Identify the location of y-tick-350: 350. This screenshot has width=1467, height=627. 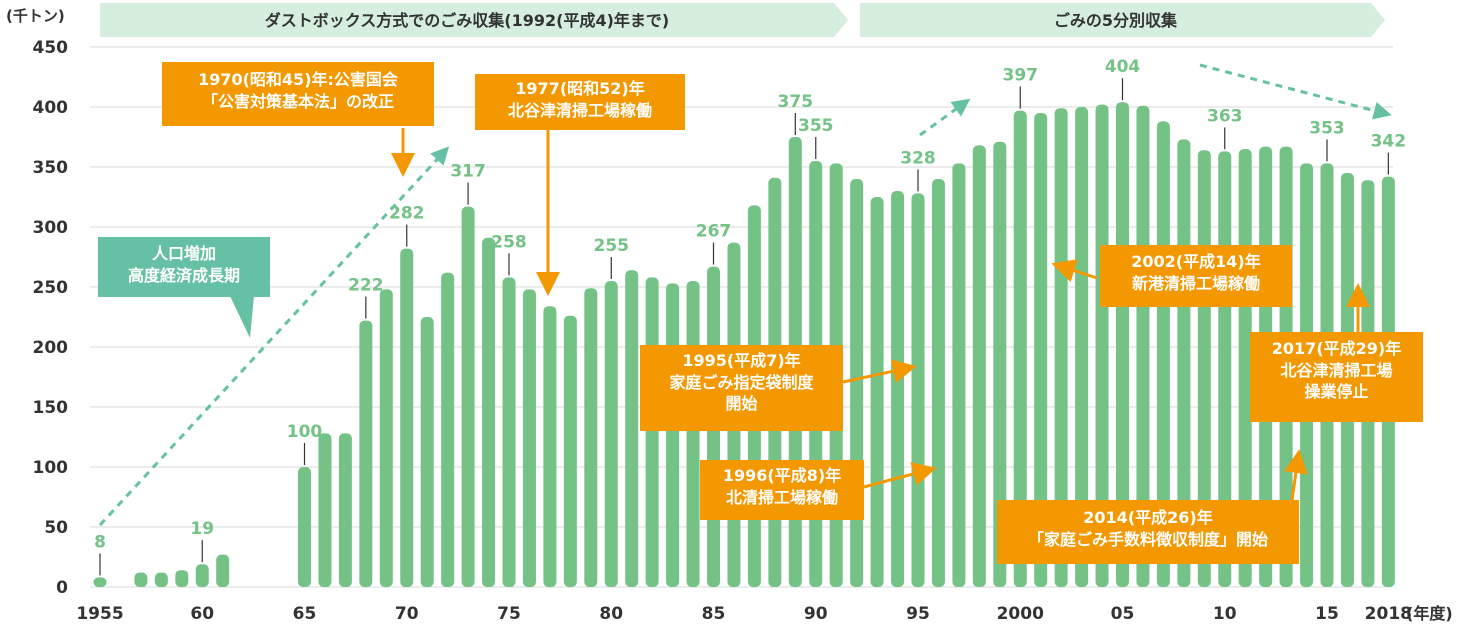
(51, 168).